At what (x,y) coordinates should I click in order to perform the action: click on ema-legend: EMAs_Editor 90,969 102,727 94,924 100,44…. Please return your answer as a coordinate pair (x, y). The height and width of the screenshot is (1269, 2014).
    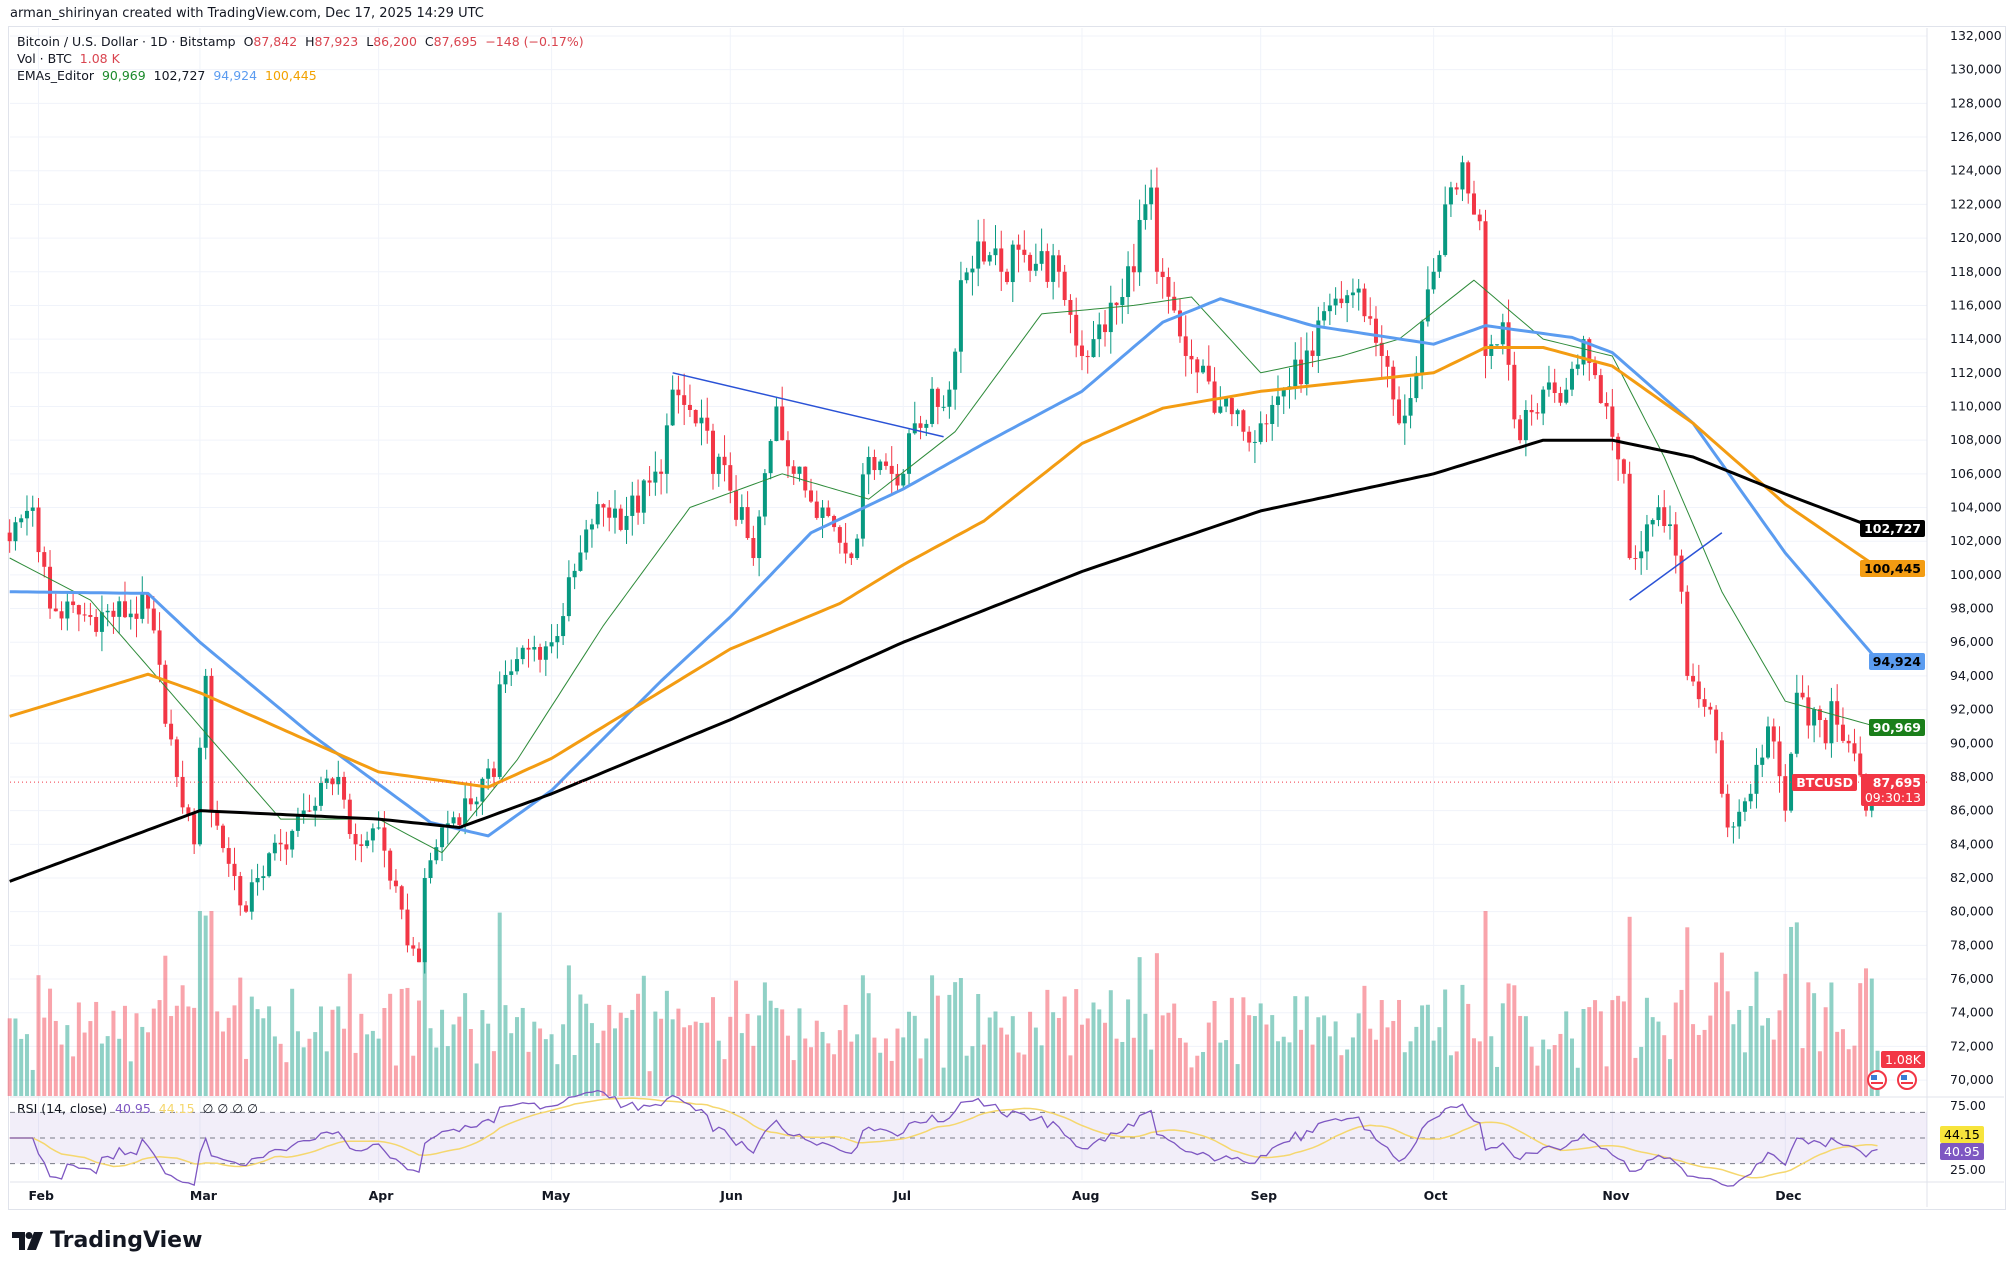
    Looking at the image, I should click on (300, 75).